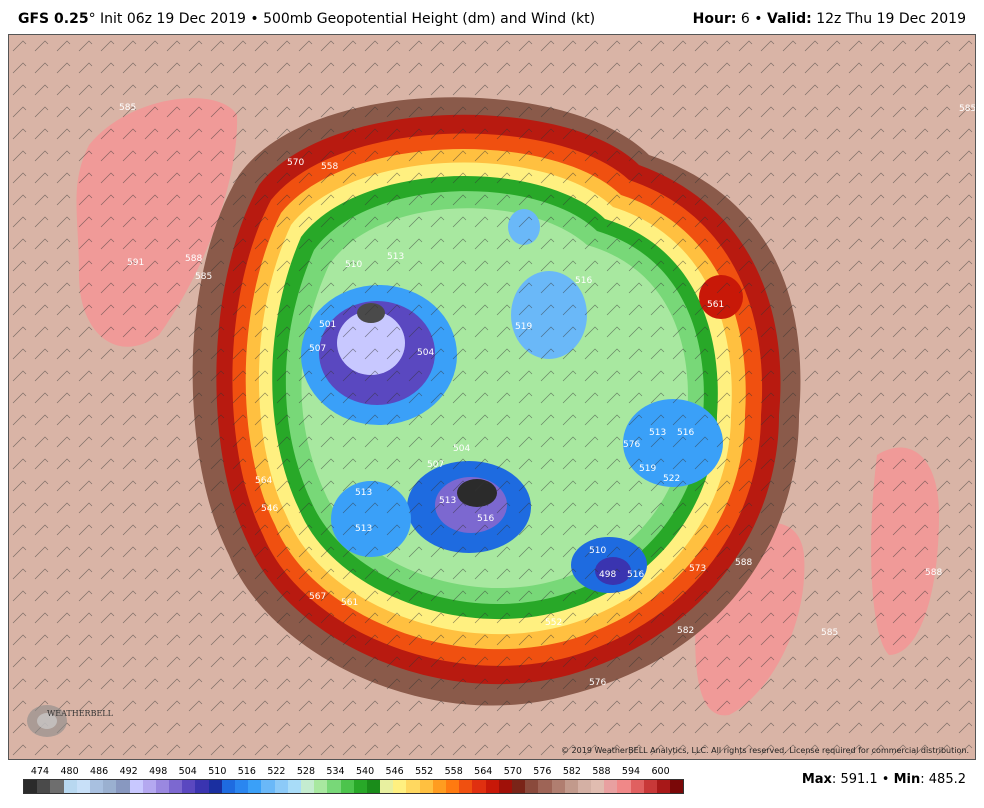 The image size is (984, 808). What do you see at coordinates (715, 305) in the screenshot?
I see `contour-label: 561` at bounding box center [715, 305].